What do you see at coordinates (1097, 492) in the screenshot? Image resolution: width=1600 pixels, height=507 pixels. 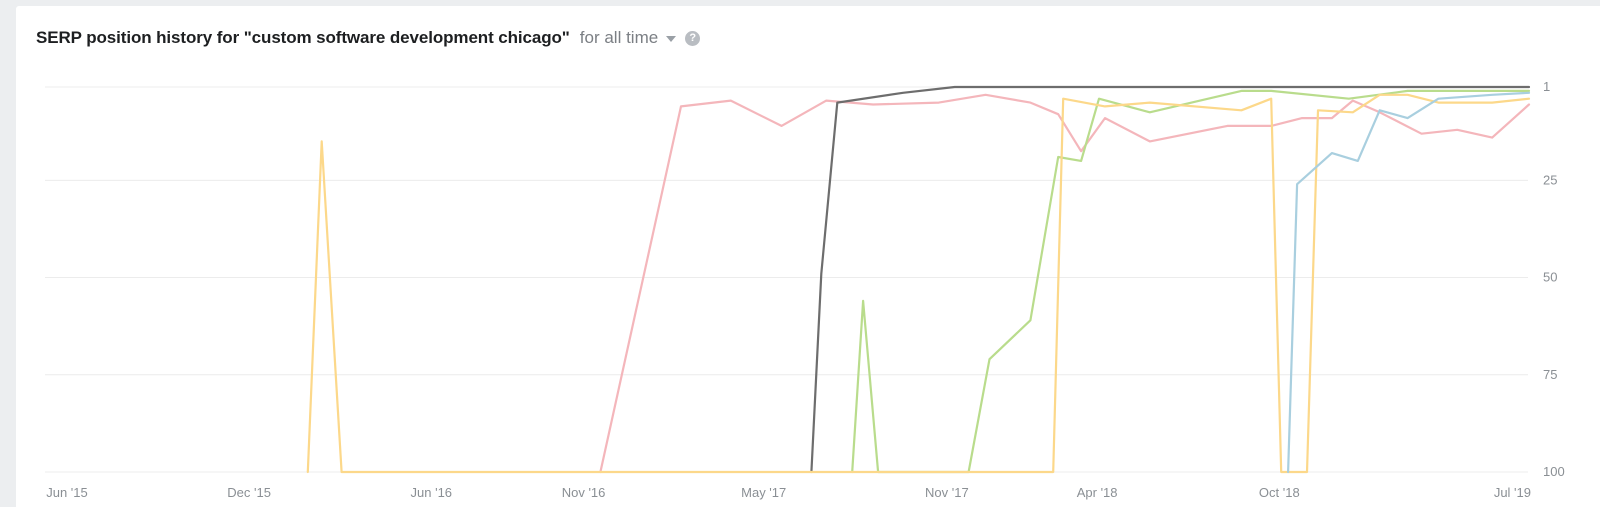 I see `x-tick-label: Apr '18` at bounding box center [1097, 492].